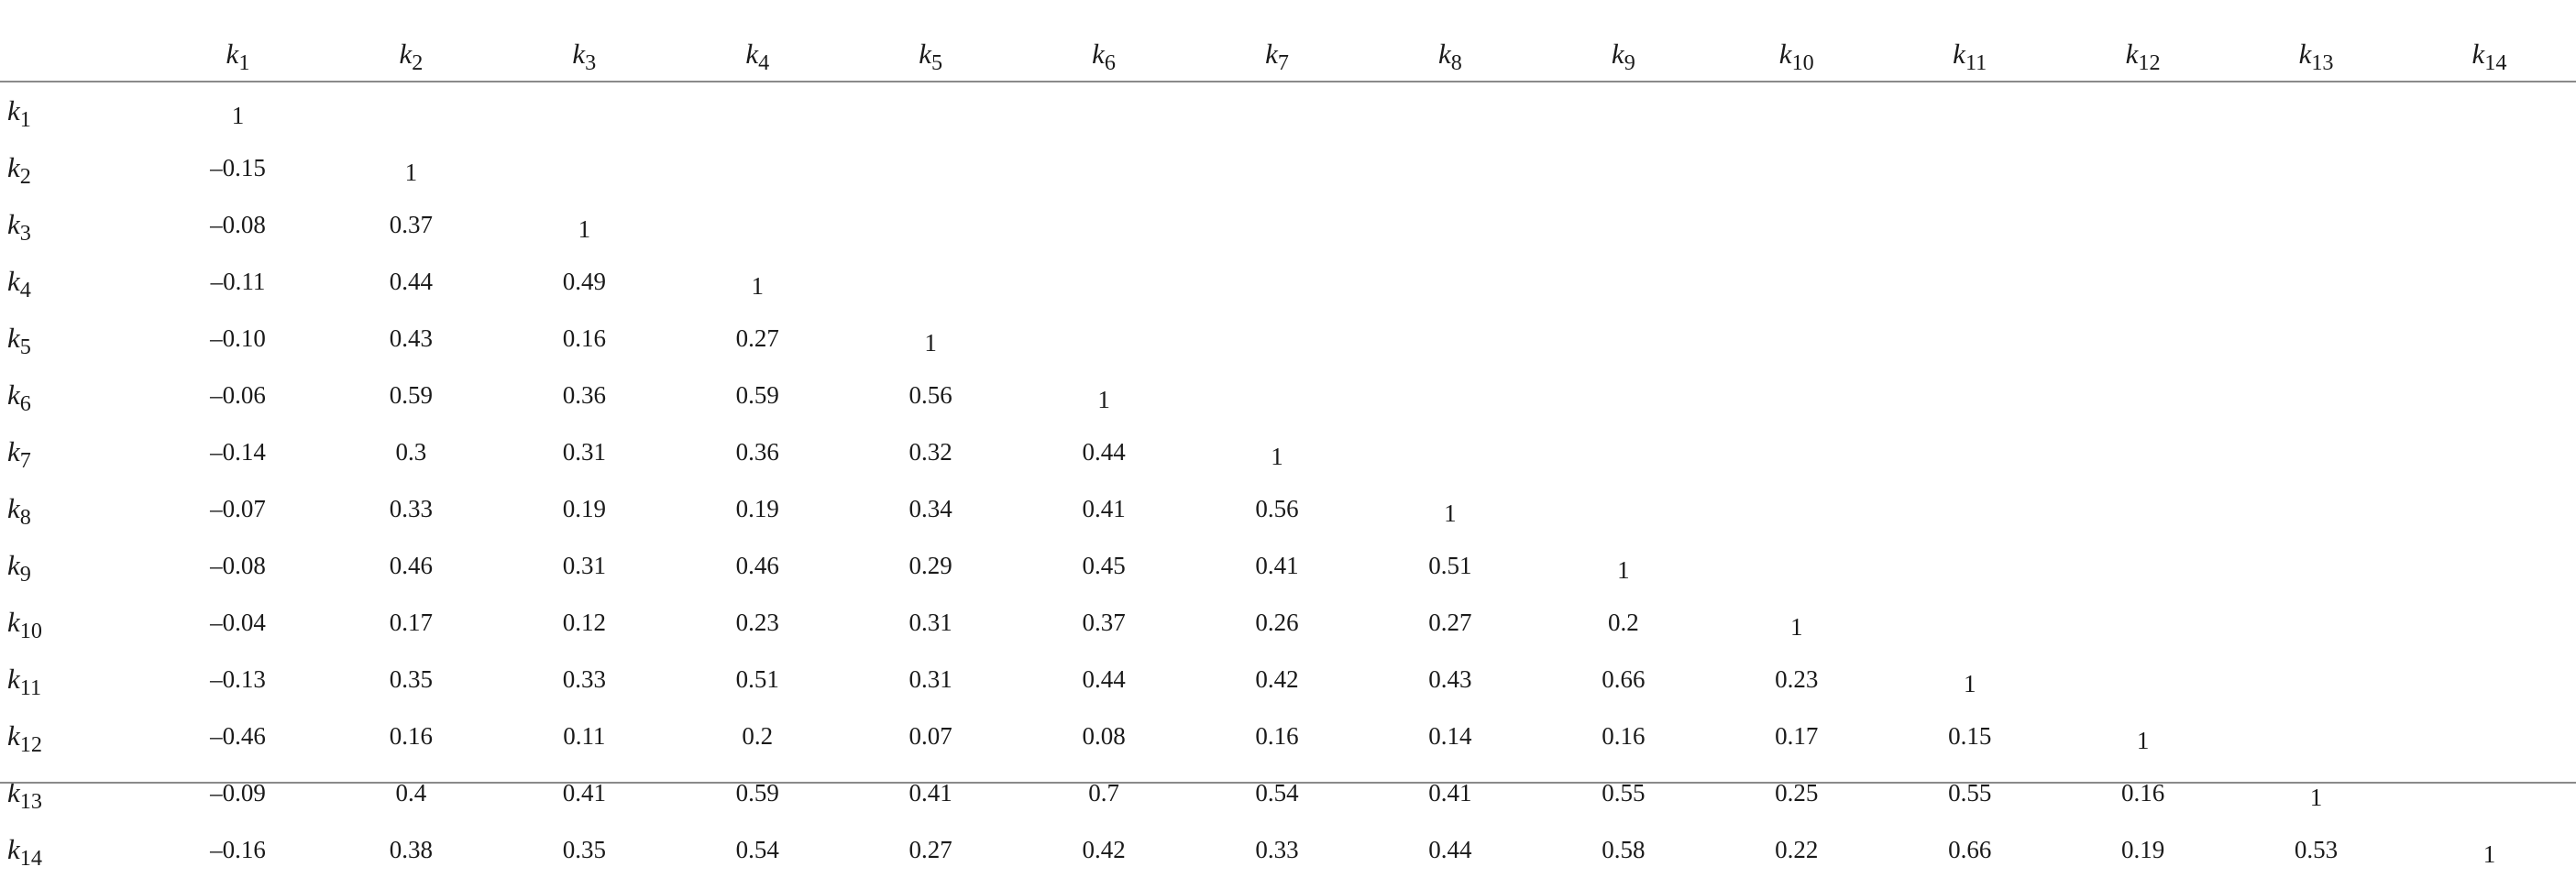 The height and width of the screenshot is (878, 2576). I want to click on table-row: k8 –0.07 0.33 0.19 0.19 0.34 0.41 0.56 1, so click(1288, 508).